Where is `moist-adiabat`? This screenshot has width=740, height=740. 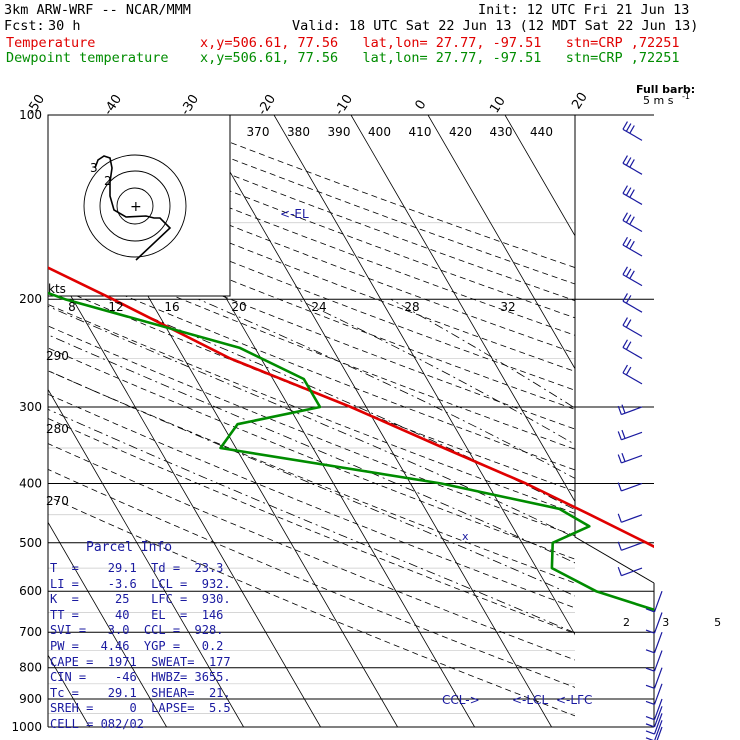
moist-adiabat is located at coordinates (386, 388).